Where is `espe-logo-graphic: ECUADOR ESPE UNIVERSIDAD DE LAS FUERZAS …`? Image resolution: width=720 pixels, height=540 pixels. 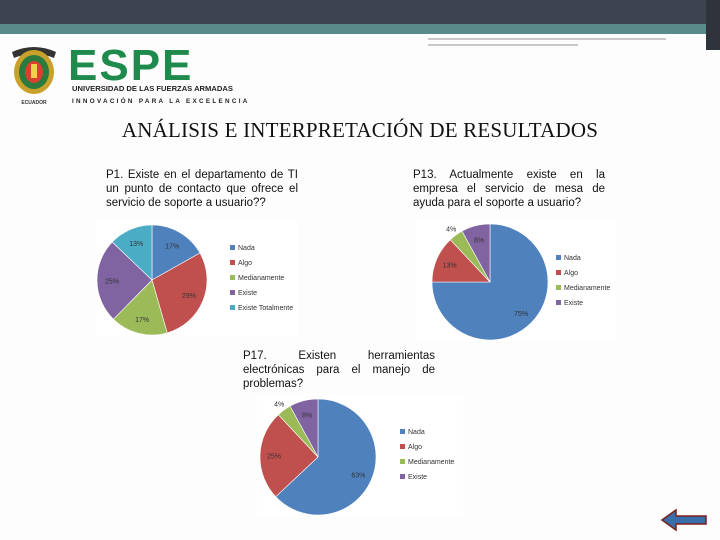 espe-logo-graphic: ECUADOR ESPE UNIVERSIDAD DE LAS FUERZAS … is located at coordinates (131, 73).